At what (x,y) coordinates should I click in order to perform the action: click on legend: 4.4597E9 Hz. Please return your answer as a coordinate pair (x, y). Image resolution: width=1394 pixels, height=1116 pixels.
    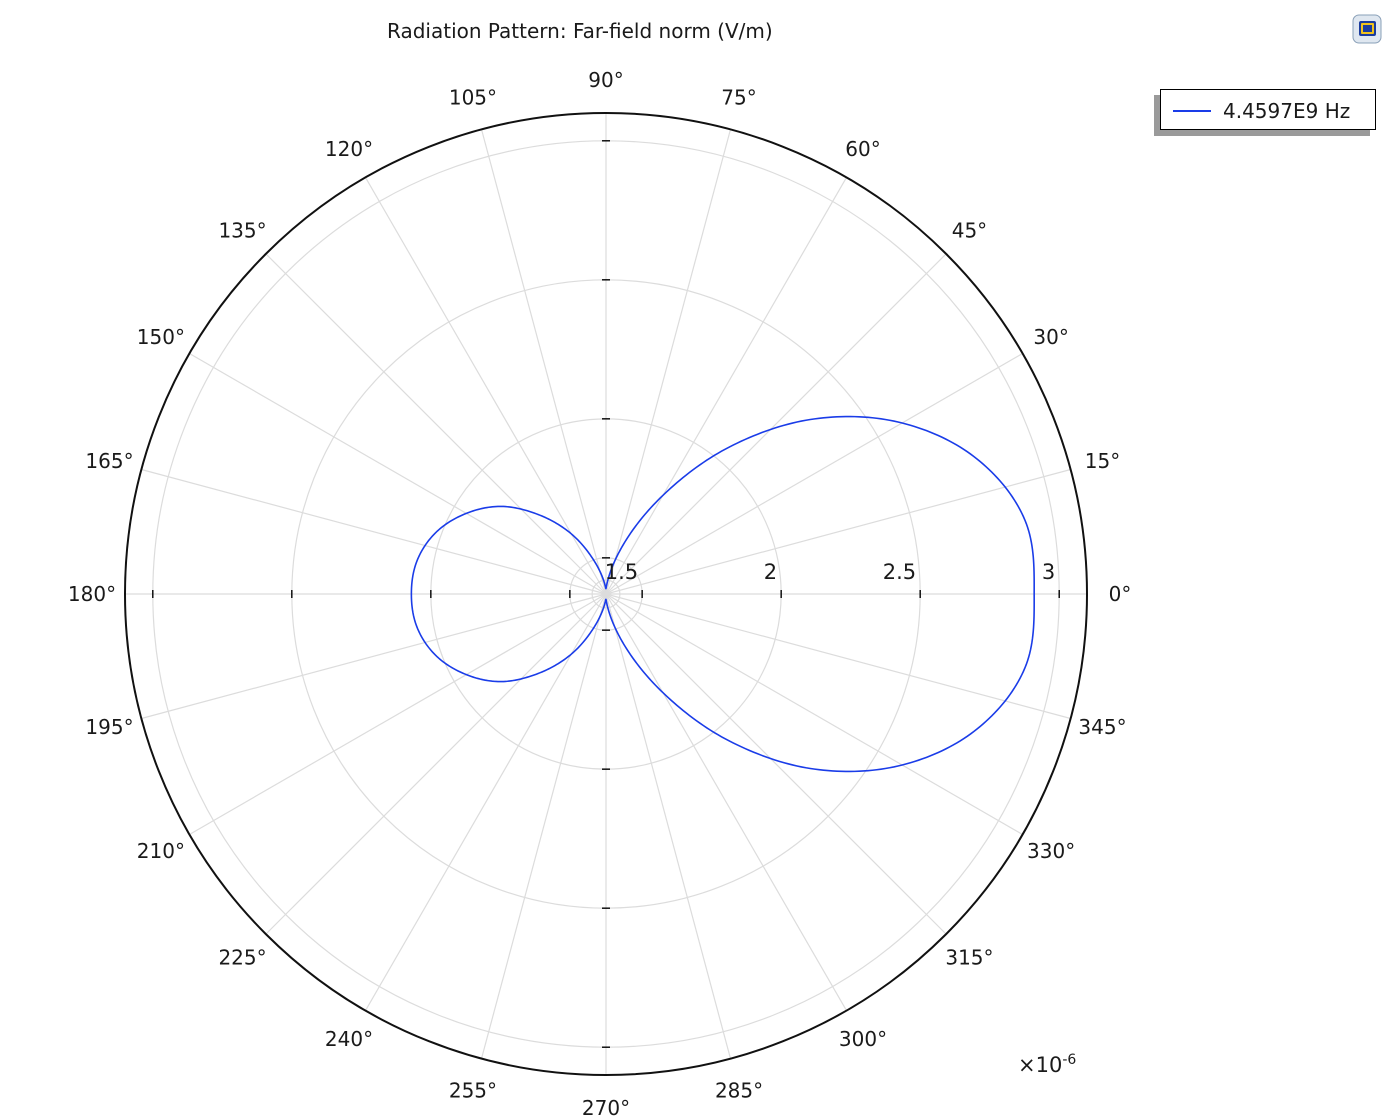
    Looking at the image, I should click on (1268, 109).